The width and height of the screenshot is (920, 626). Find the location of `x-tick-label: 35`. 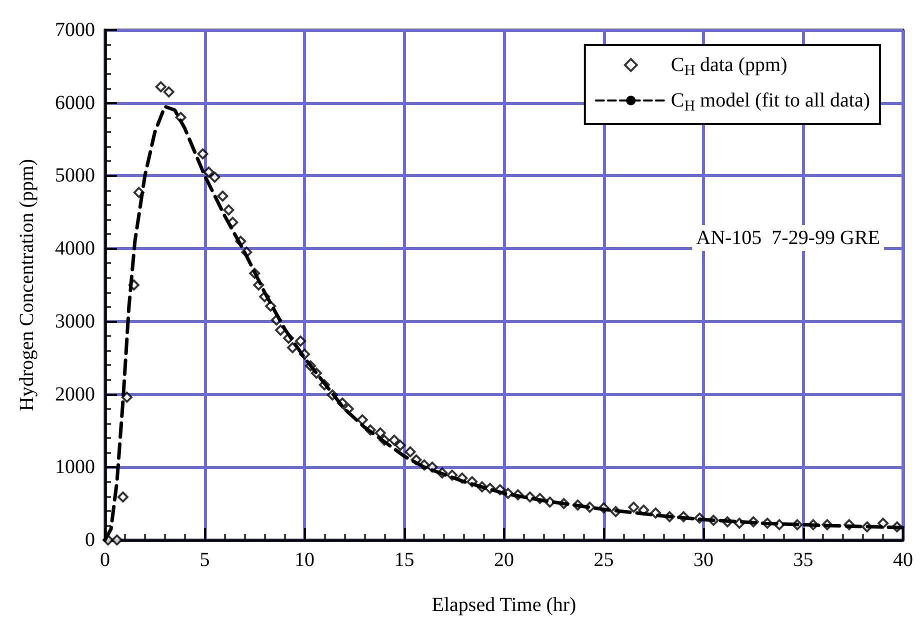

x-tick-label: 35 is located at coordinates (803, 560).